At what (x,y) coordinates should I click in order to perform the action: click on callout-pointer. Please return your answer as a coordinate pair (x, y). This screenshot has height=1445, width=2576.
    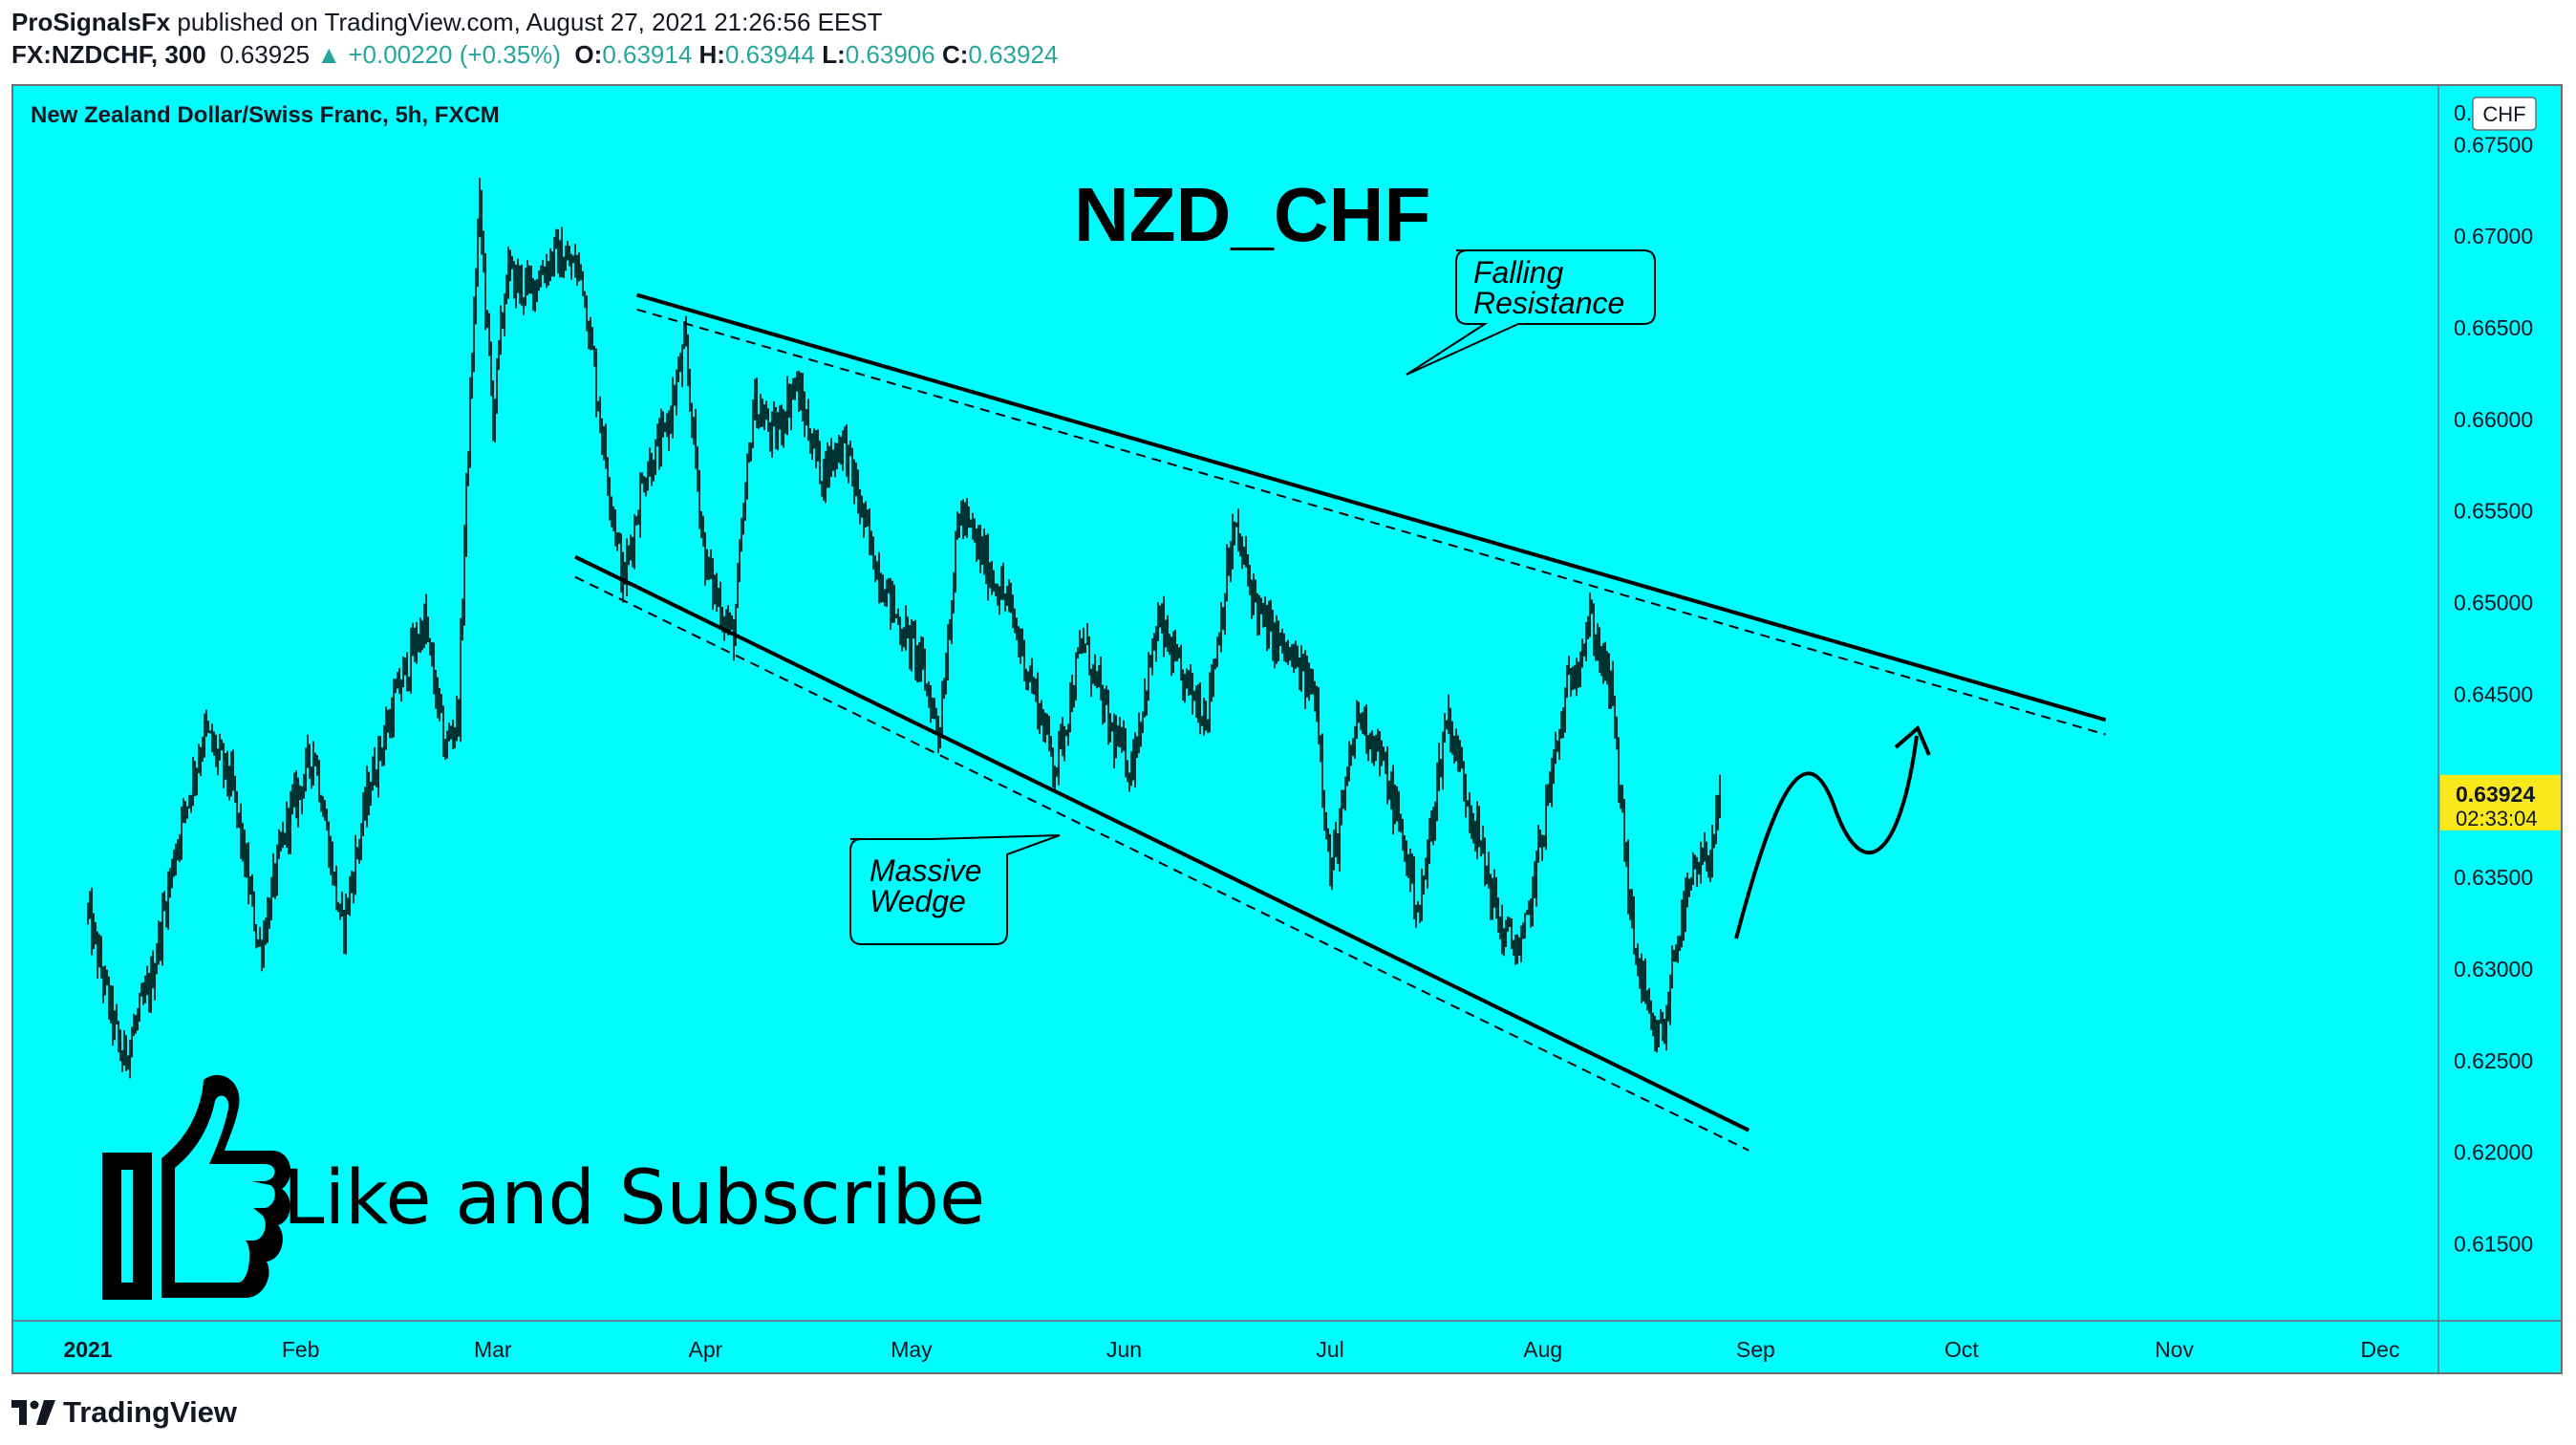
    Looking at the image, I should click on (1531, 312).